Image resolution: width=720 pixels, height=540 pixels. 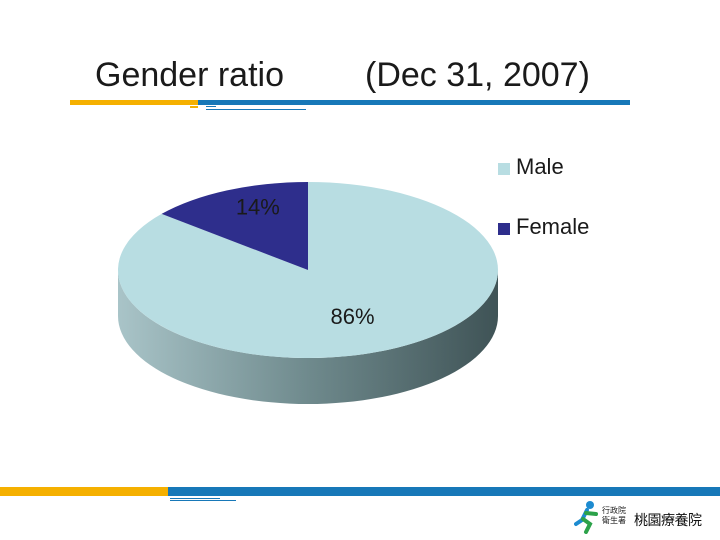 I want to click on title-date: (Dec 31, 2007), so click(x=477, y=75).